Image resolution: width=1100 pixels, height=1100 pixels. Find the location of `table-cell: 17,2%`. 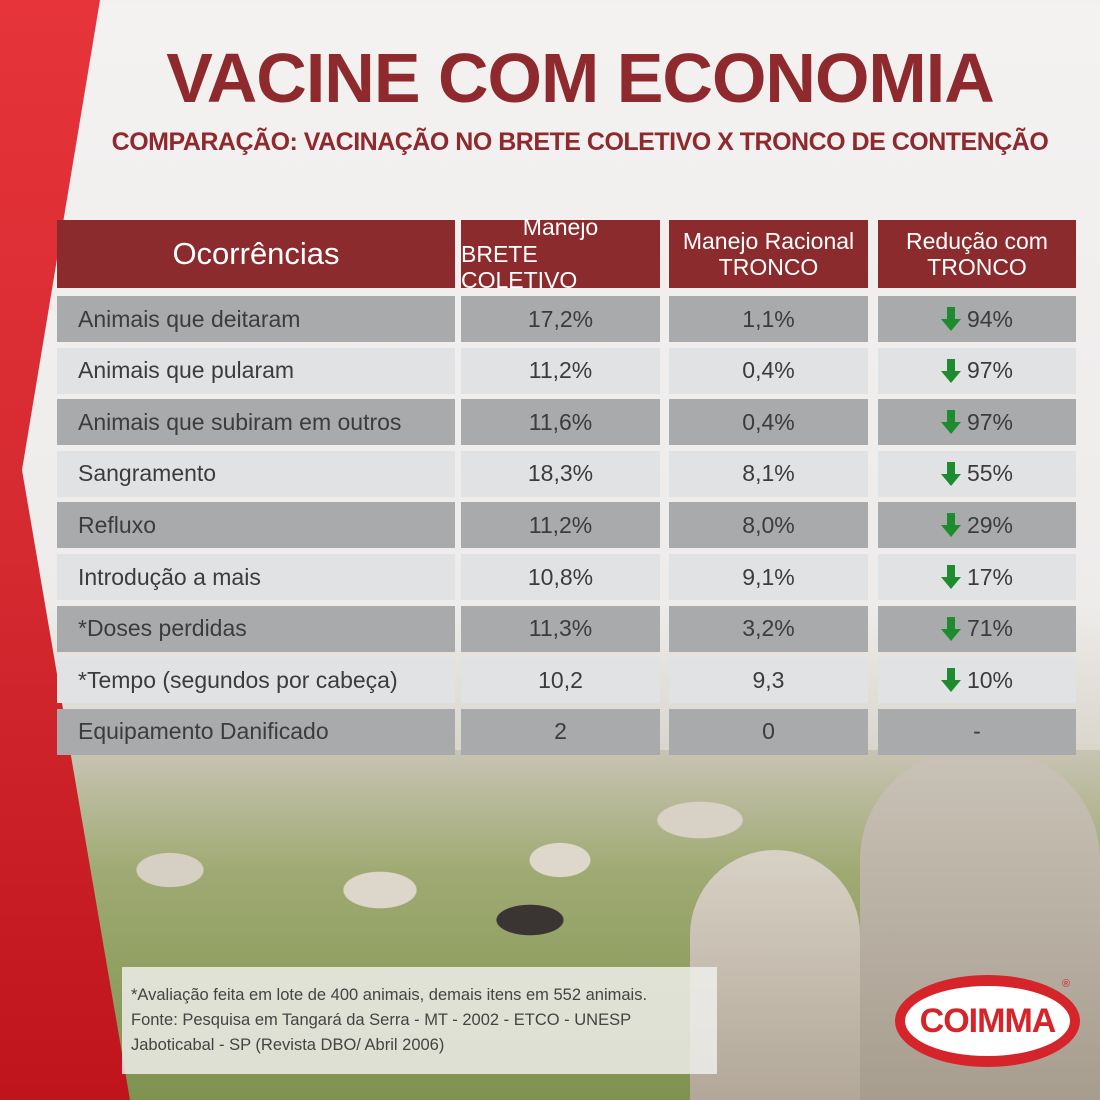

table-cell: 17,2% is located at coordinates (560, 319).